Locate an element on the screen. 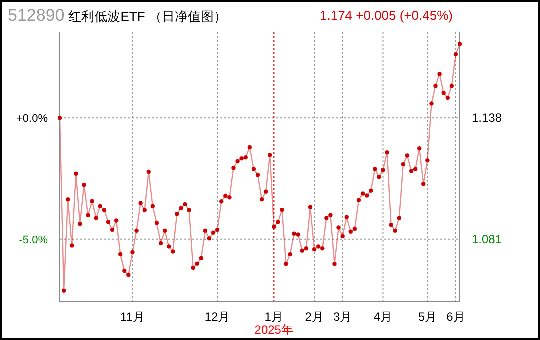 Image resolution: width=540 pixels, height=340 pixels. x-tick-label: 11月 is located at coordinates (132, 317).